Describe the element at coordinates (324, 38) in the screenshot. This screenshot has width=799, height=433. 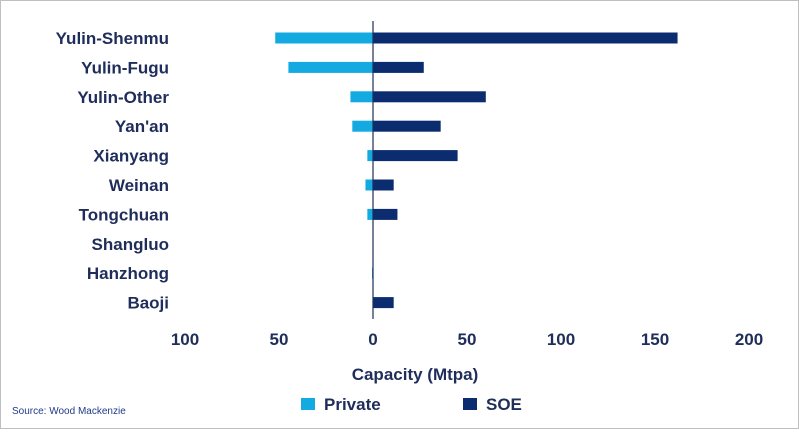
I see `bar-private-yulin-shenmu` at that location.